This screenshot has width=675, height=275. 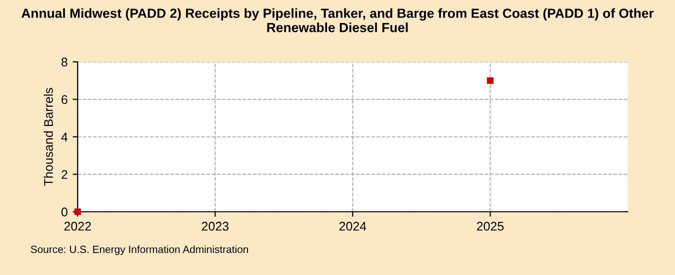 What do you see at coordinates (337, 20) in the screenshot?
I see `chart-title: Annual Midwest (PADD 2) Receipts by Pipeline, Tanker, and Barge from East Coast (PADD 1) of Other Renewable Diesel Fuel` at bounding box center [337, 20].